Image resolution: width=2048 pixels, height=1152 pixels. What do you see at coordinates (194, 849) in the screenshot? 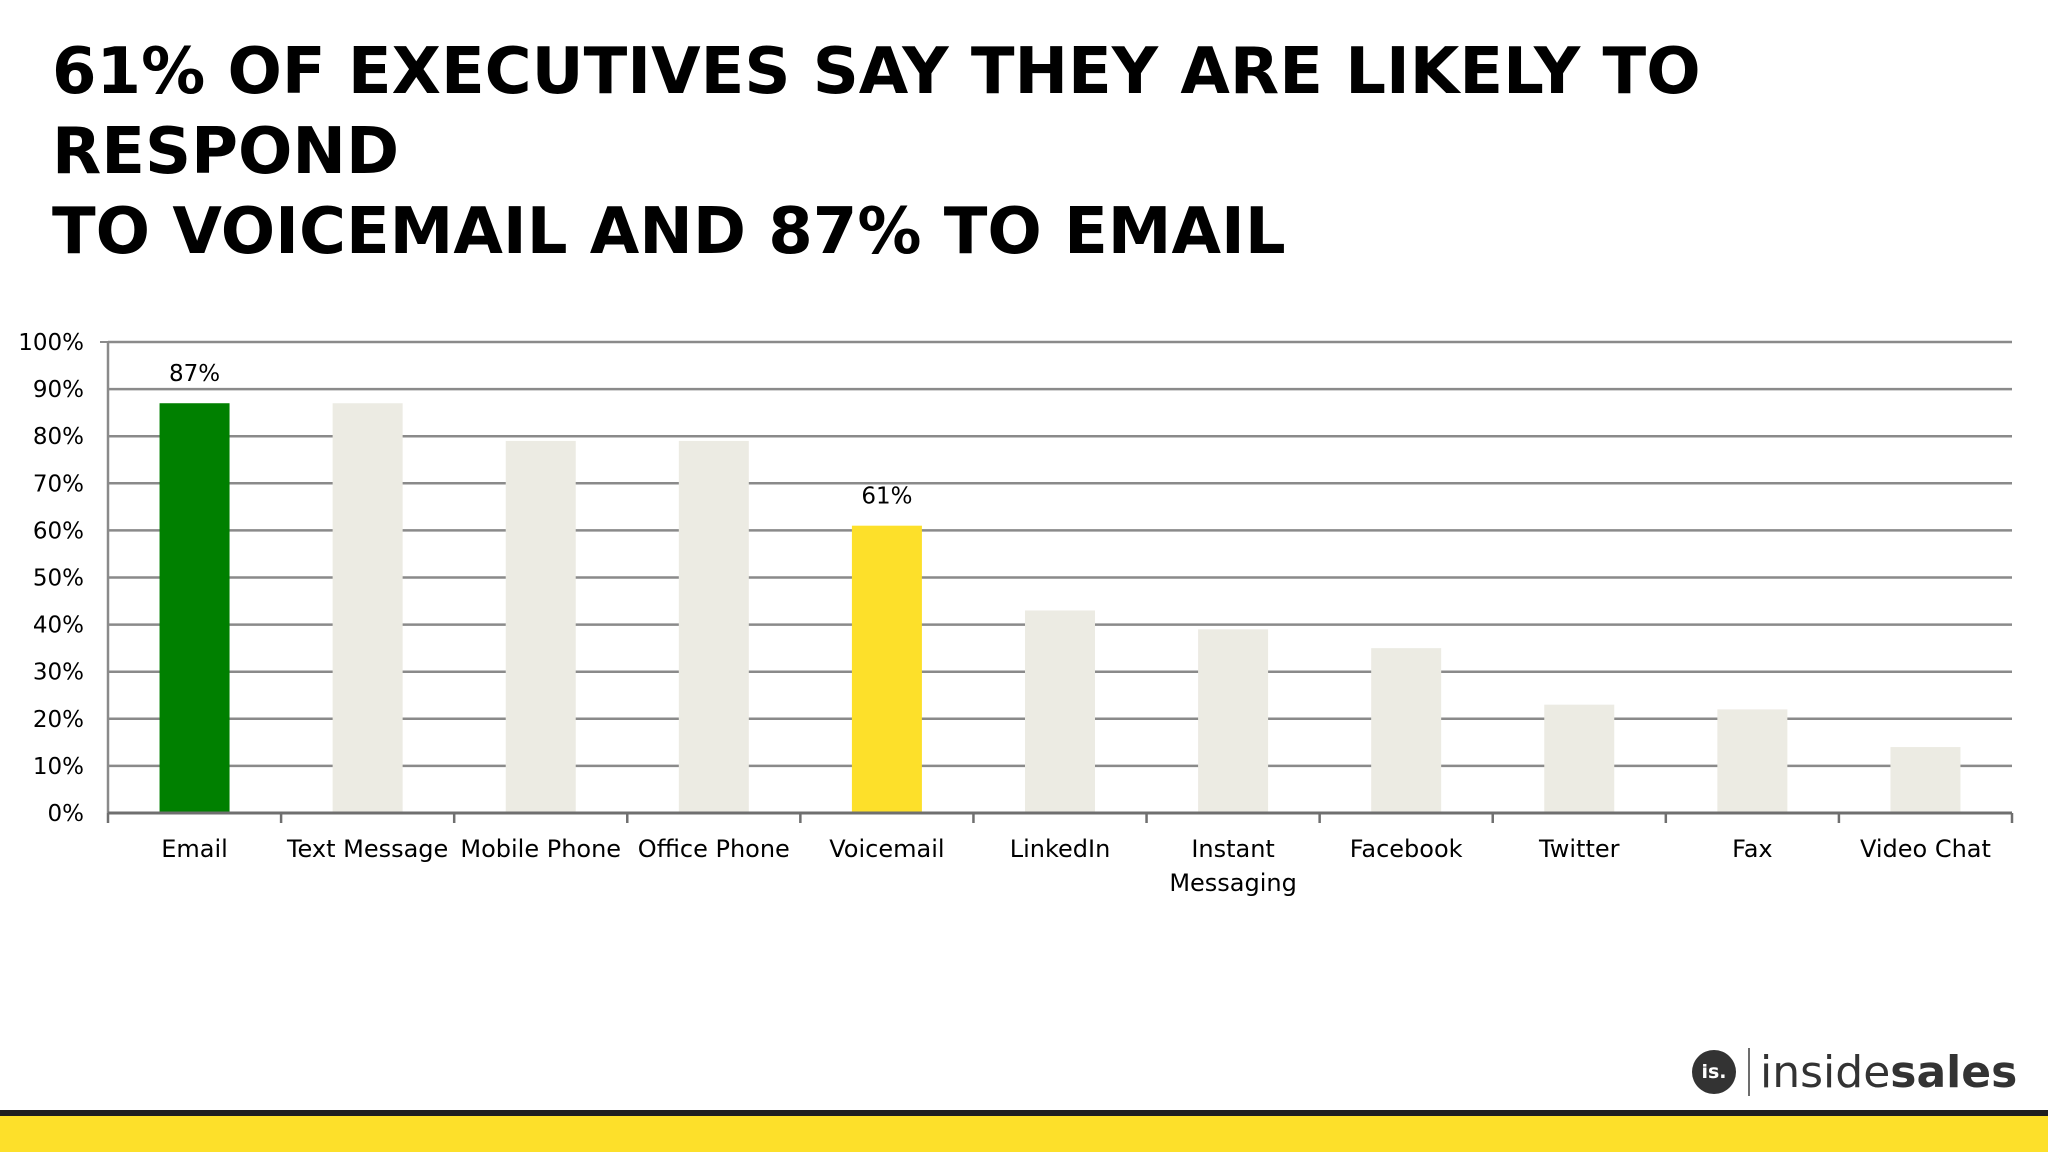
I see `x-tick-label: Email` at bounding box center [194, 849].